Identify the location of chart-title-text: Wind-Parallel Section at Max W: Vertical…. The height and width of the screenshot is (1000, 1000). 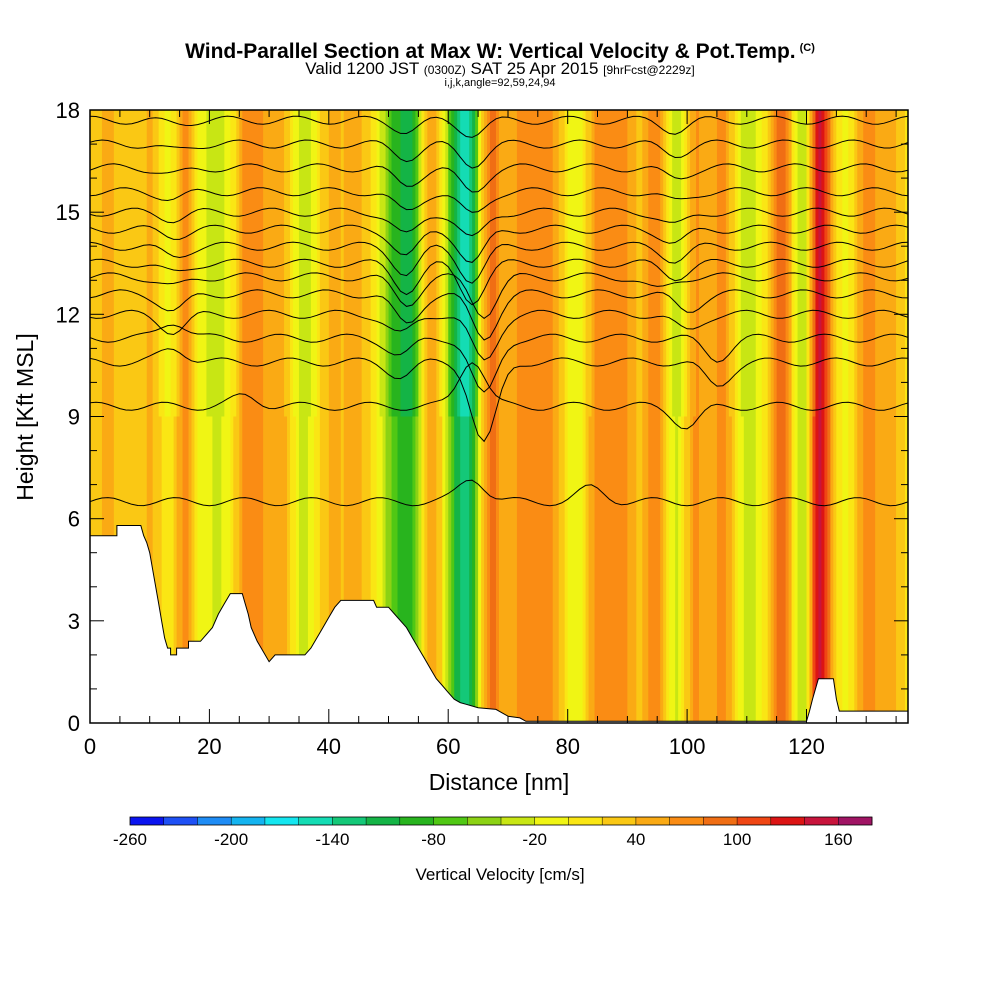
(490, 51).